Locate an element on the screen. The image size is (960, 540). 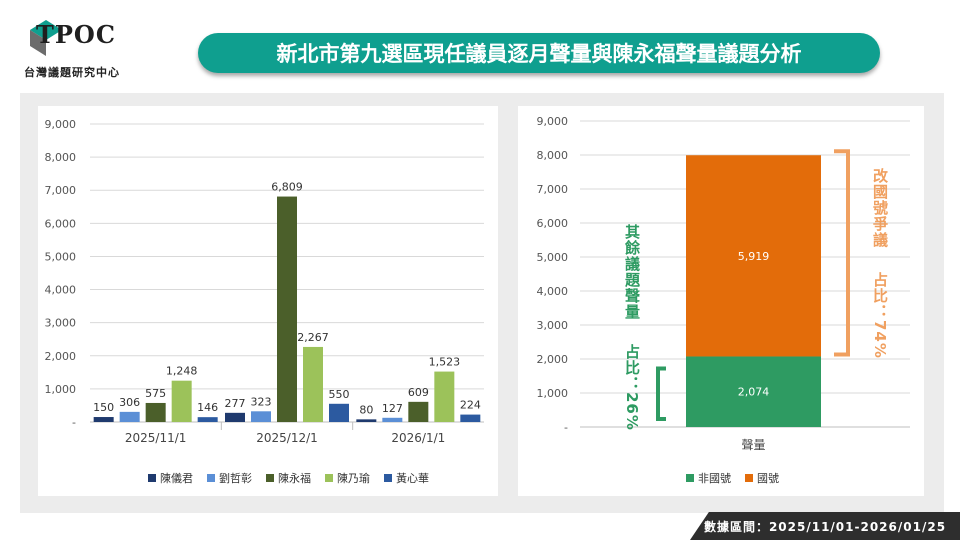
legend-item: 非國號 is located at coordinates (708, 478).